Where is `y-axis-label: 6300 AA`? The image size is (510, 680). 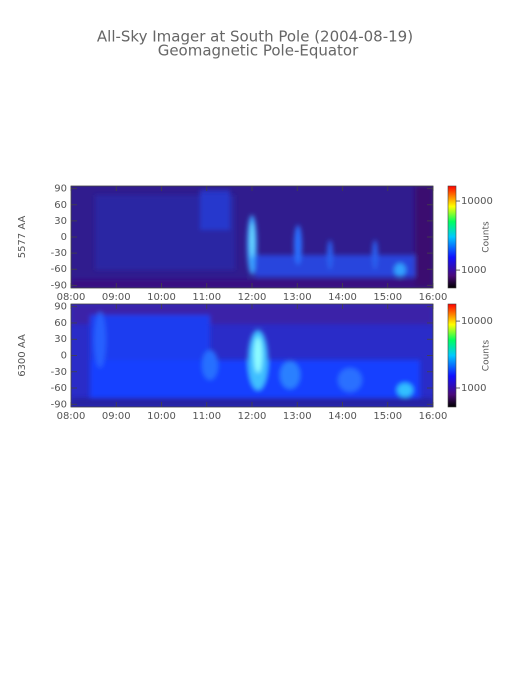 y-axis-label: 6300 AA is located at coordinates (22, 355).